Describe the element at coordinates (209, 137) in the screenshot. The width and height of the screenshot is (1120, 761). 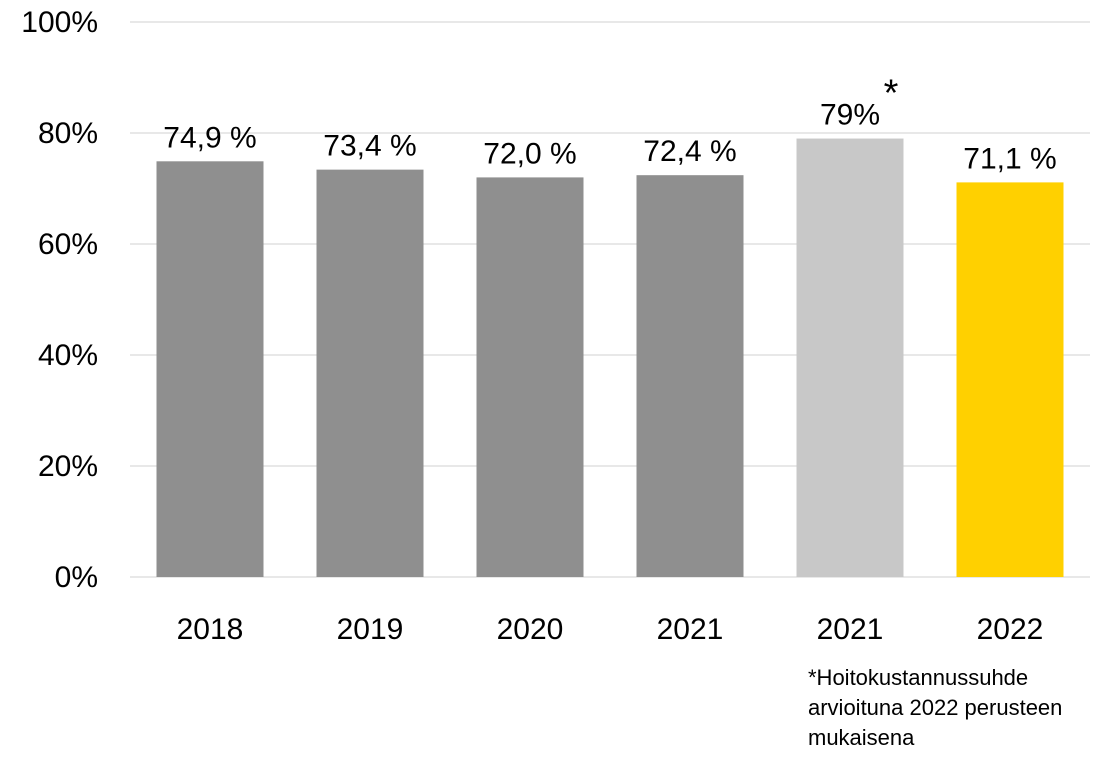
I see `data-label: 74,9 %` at that location.